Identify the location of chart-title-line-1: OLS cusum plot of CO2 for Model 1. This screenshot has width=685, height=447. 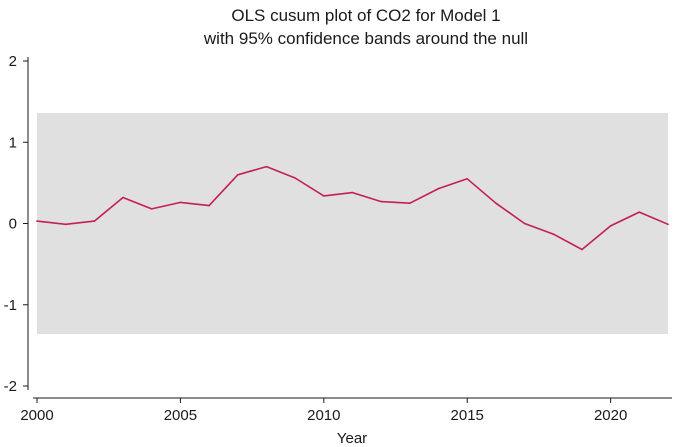
(365, 15).